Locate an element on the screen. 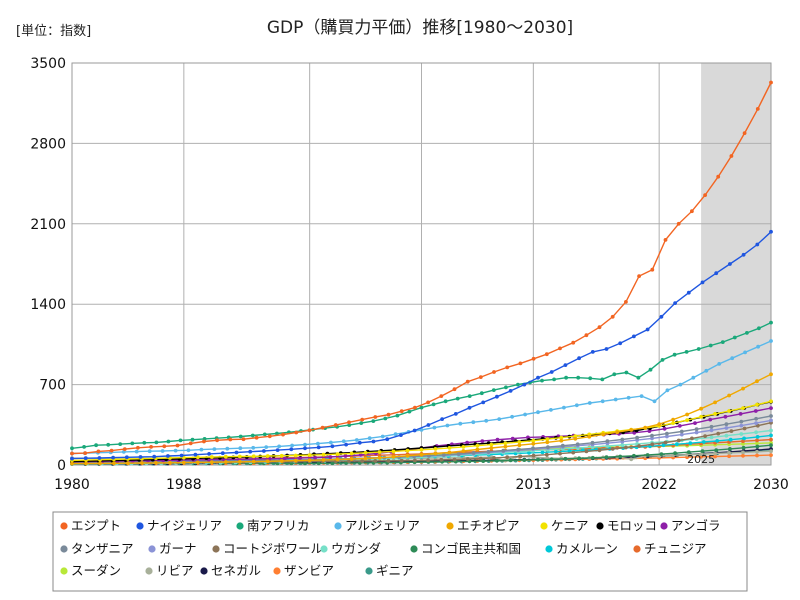 This screenshot has width=800, height=600. legend-label: ケニア is located at coordinates (570, 525).